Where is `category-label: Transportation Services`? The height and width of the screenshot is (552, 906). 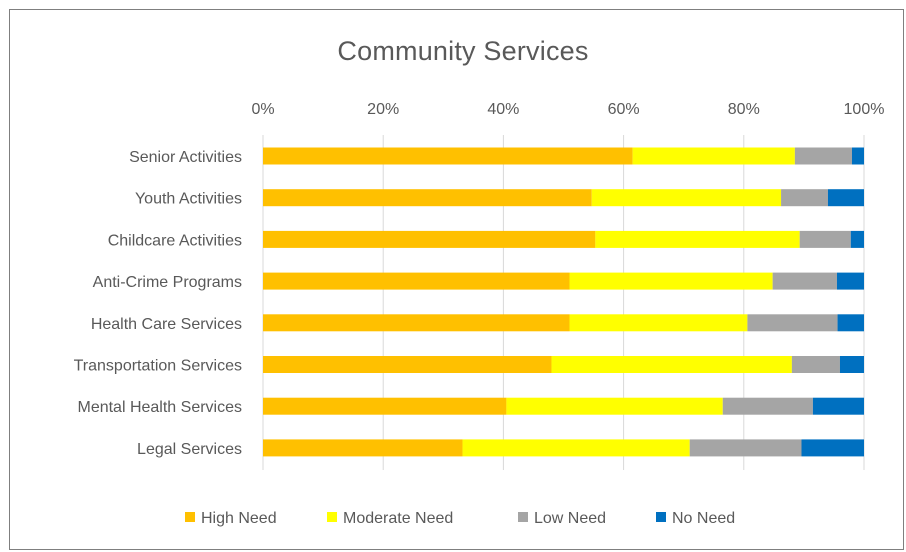
category-label: Transportation Services is located at coordinates (158, 366).